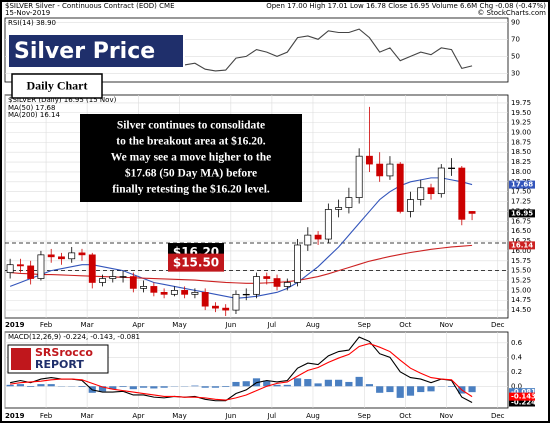 The image size is (550, 423). What do you see at coordinates (313, 416) in the screenshot?
I see `x-tick-label: Aug` at bounding box center [313, 416].